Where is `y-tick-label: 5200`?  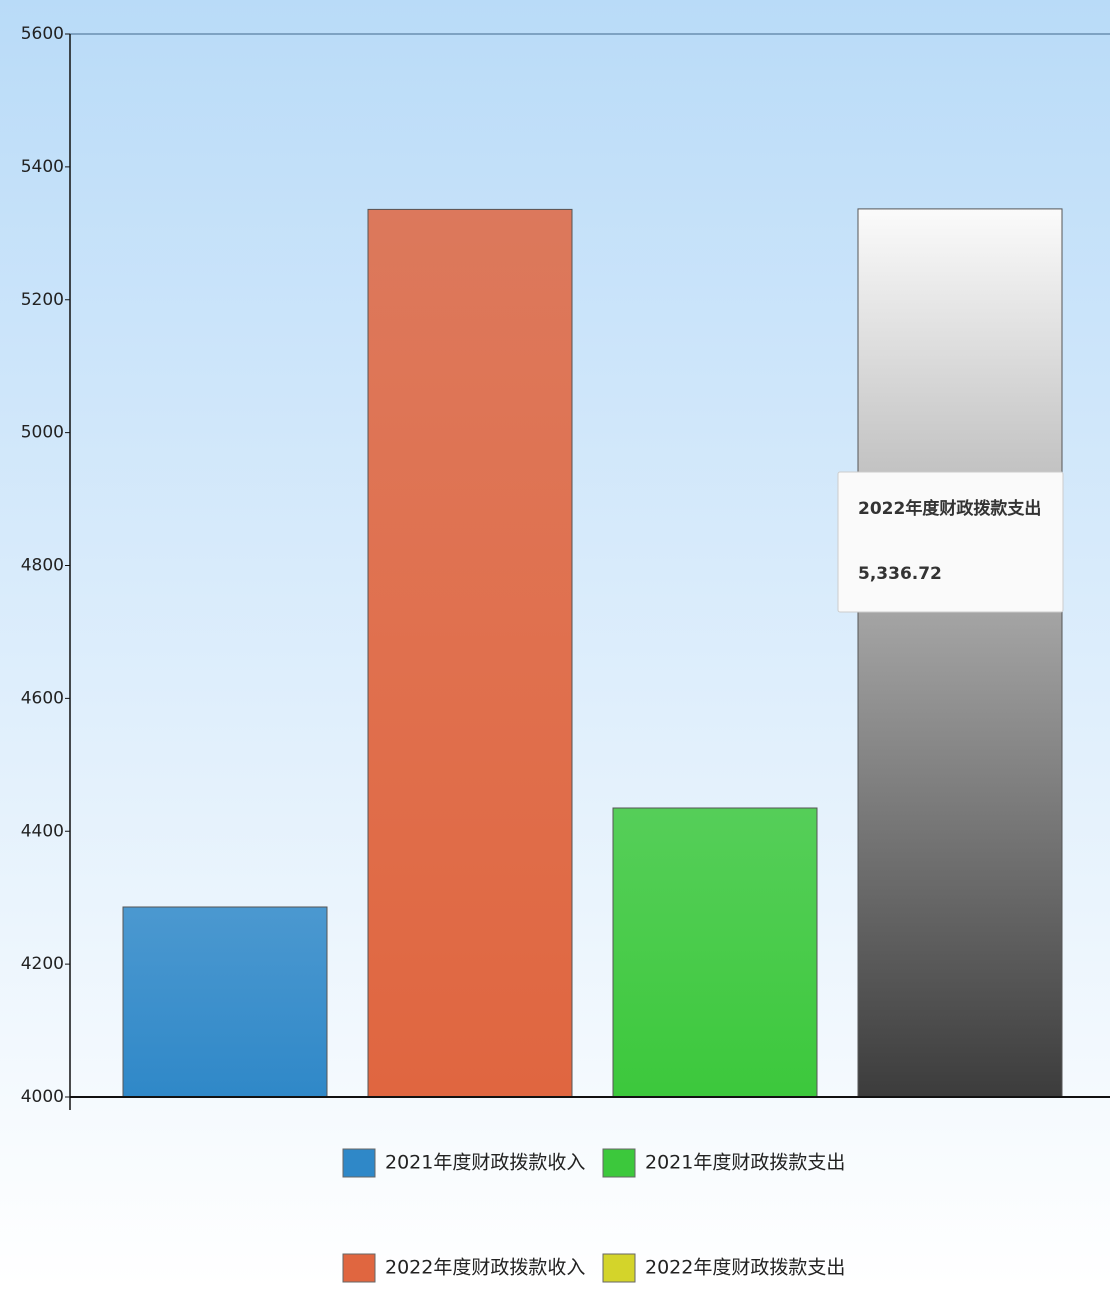 y-tick-label: 5200 is located at coordinates (42, 300).